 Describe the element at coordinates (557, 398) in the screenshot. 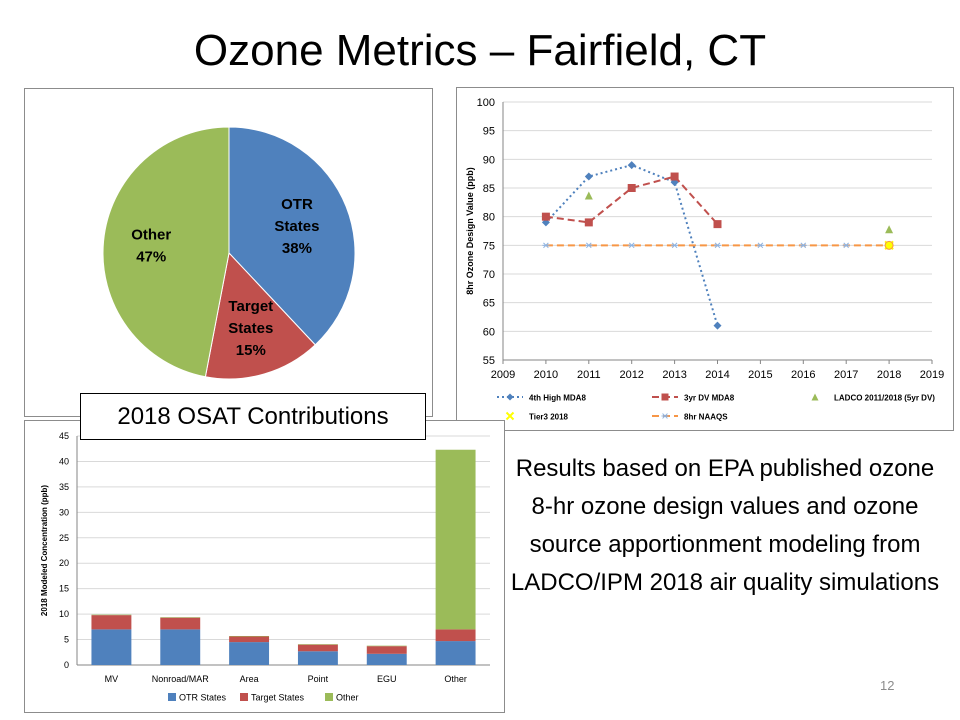

I see `legend-label: 4th High MDA8` at that location.